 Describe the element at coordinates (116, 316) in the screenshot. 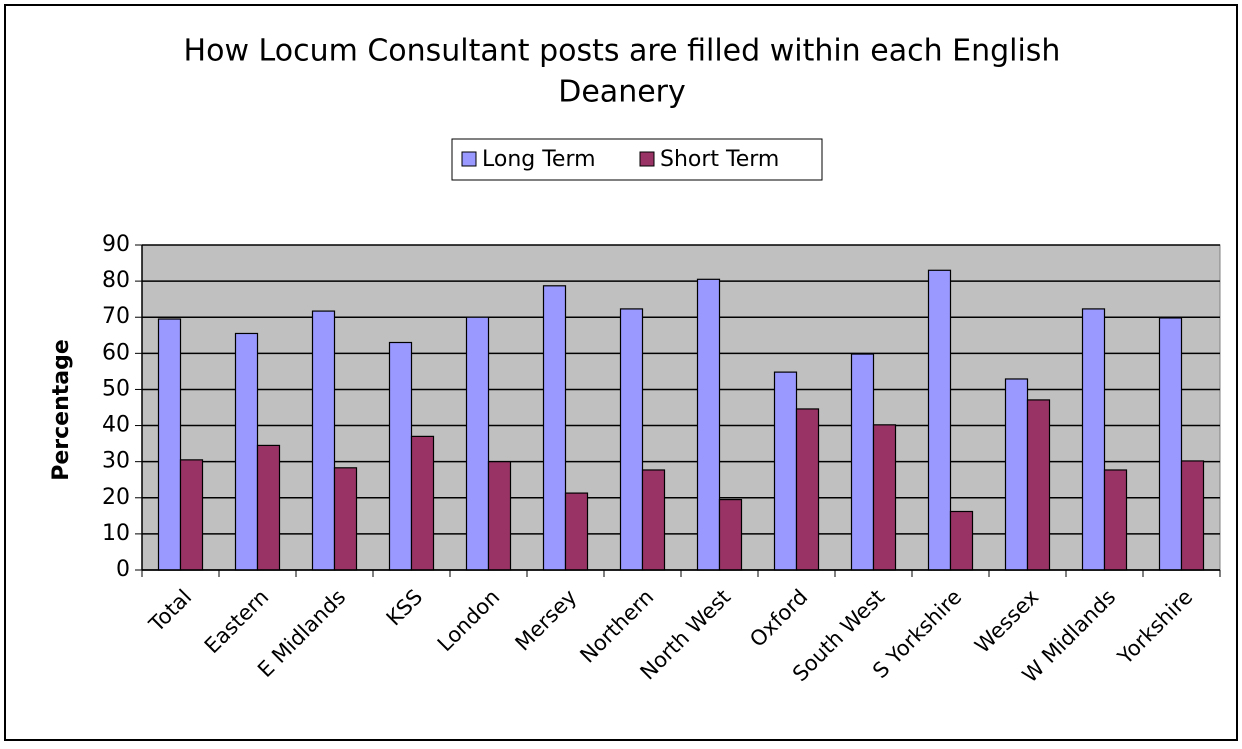

I see `y-tick-label: 70` at that location.